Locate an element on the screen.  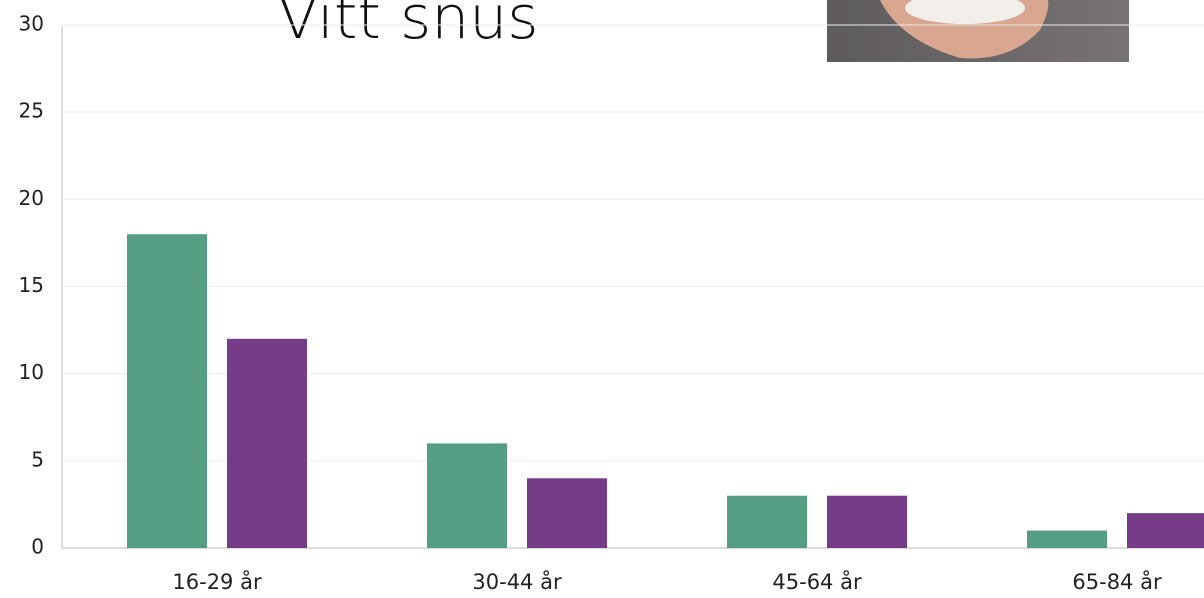
y-tick-label: 5 is located at coordinates (37, 459).